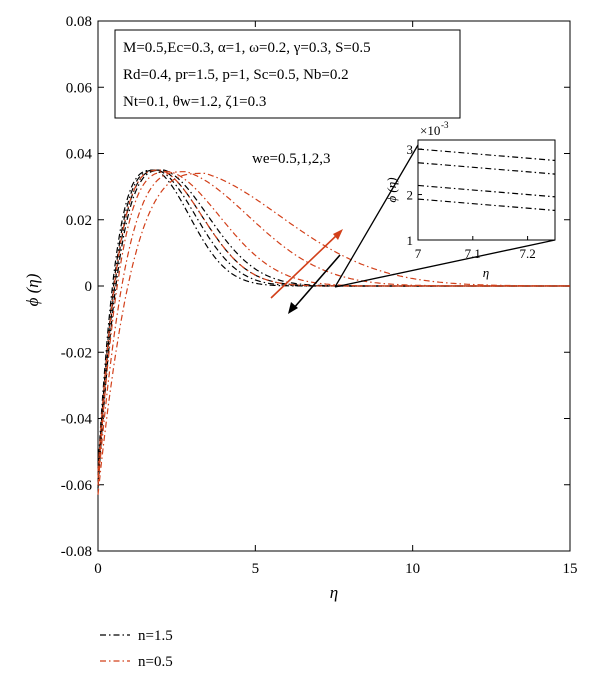  I want to click on legend-label-n05: n=0.5, so click(155, 662).